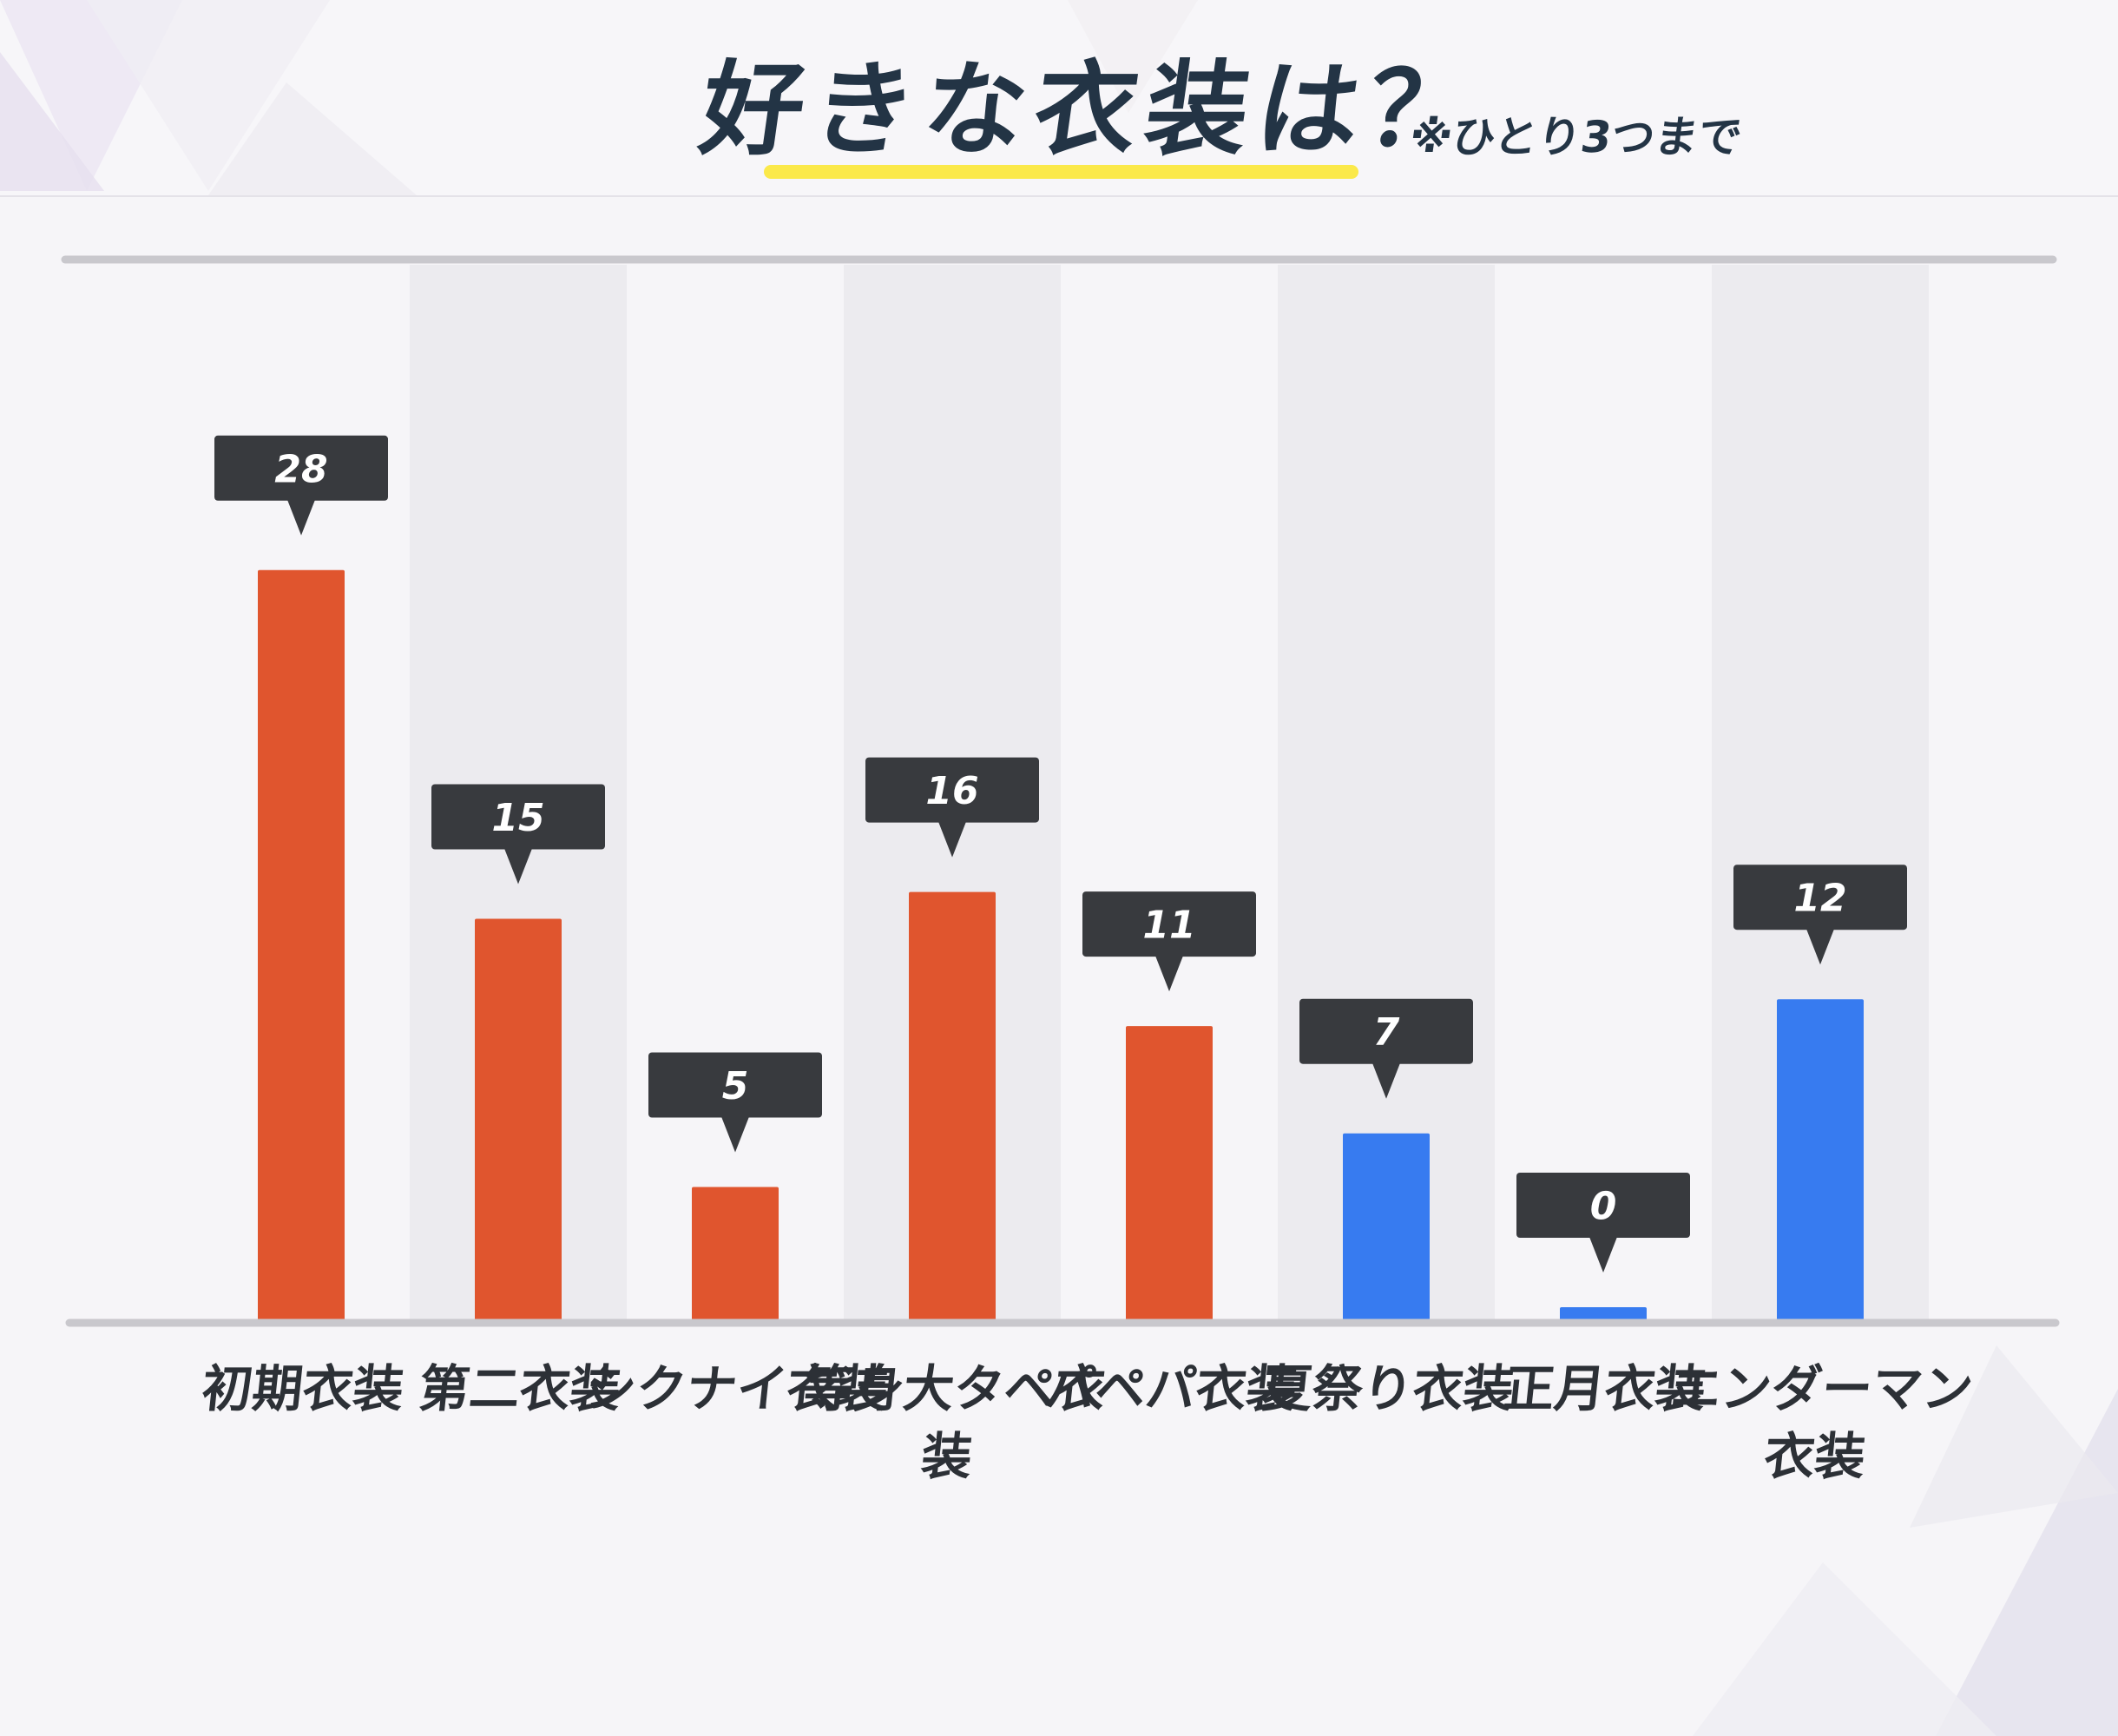  I want to click on value-label-1: 28, so click(300, 469).